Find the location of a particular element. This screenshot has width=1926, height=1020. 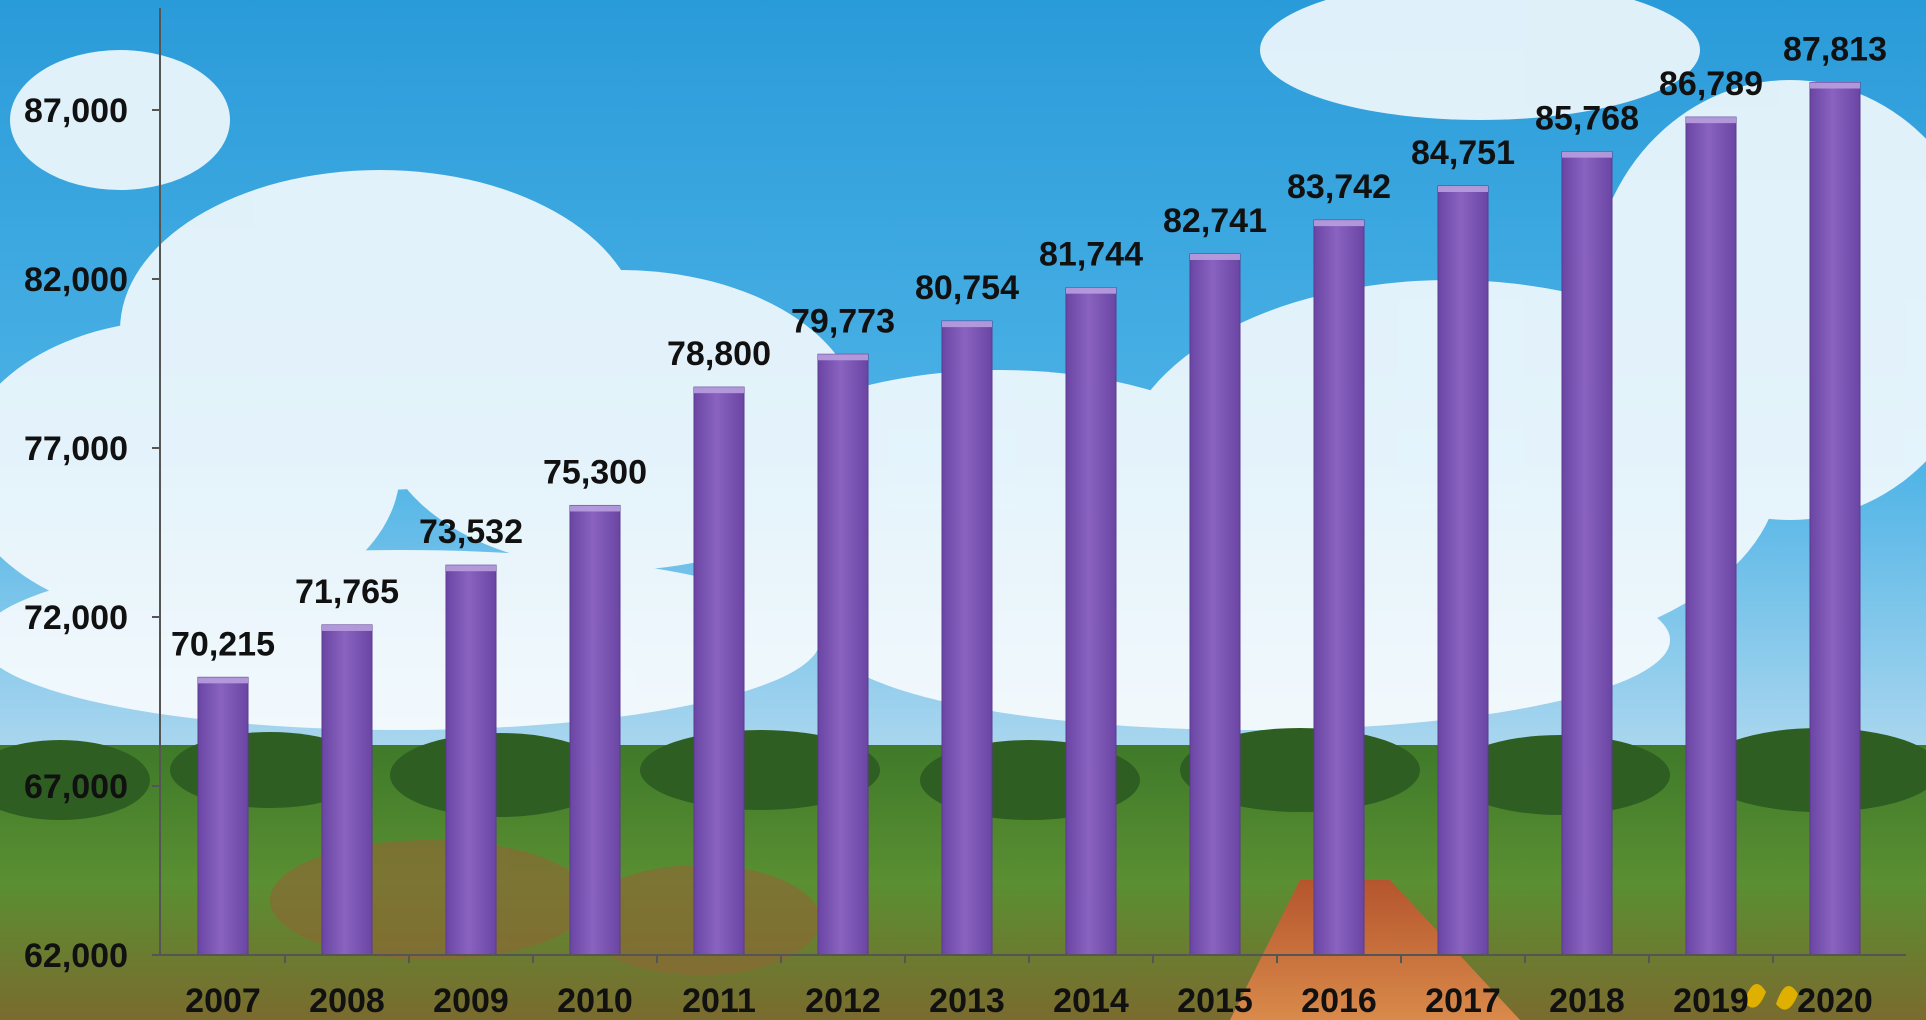

x-tick-label: 2013 is located at coordinates (967, 1001).